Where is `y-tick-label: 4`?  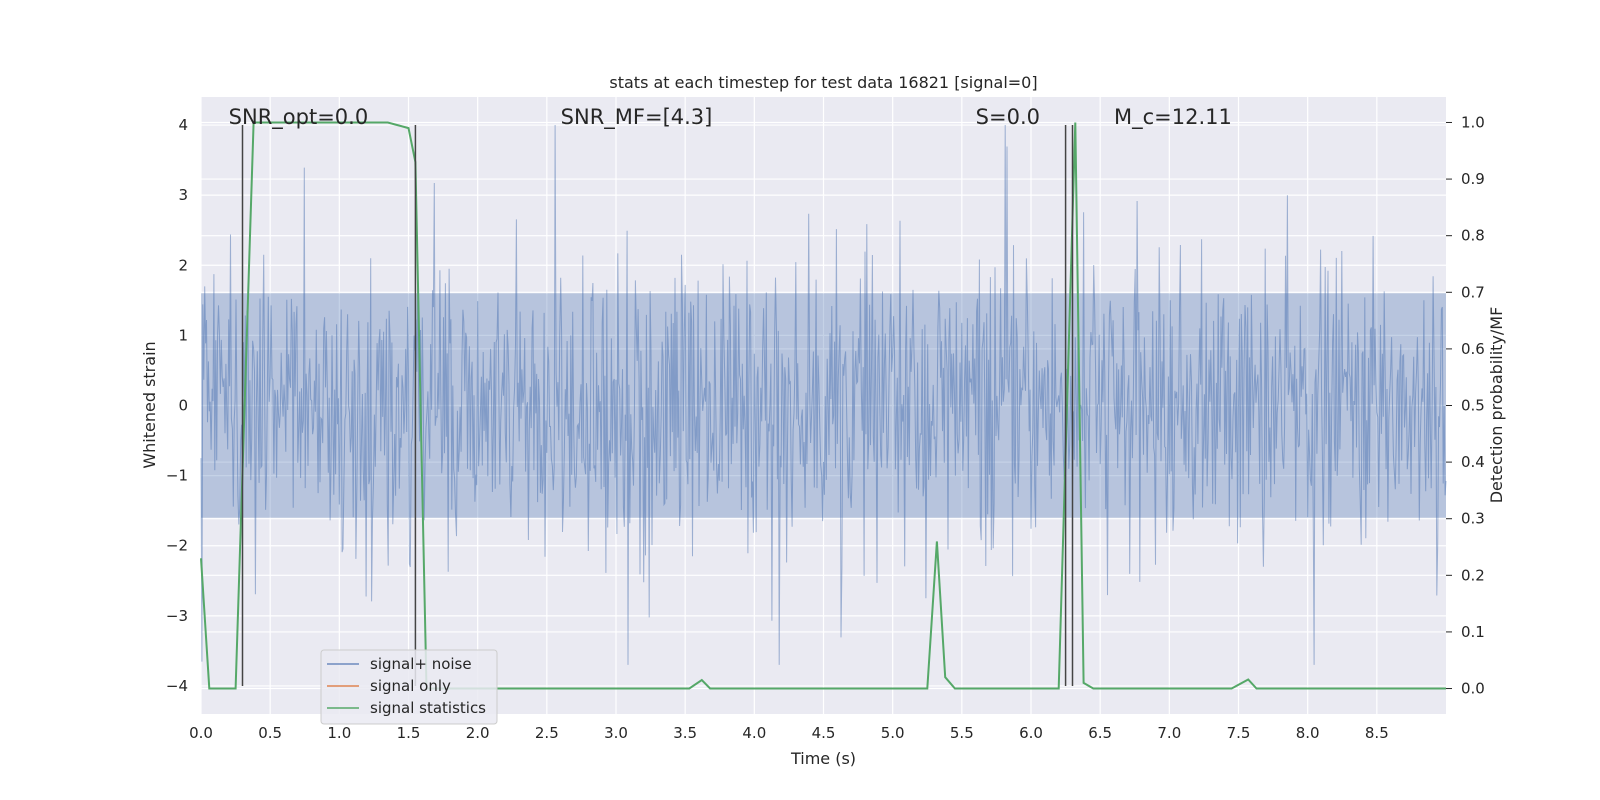
y-tick-label: 4 is located at coordinates (183, 125).